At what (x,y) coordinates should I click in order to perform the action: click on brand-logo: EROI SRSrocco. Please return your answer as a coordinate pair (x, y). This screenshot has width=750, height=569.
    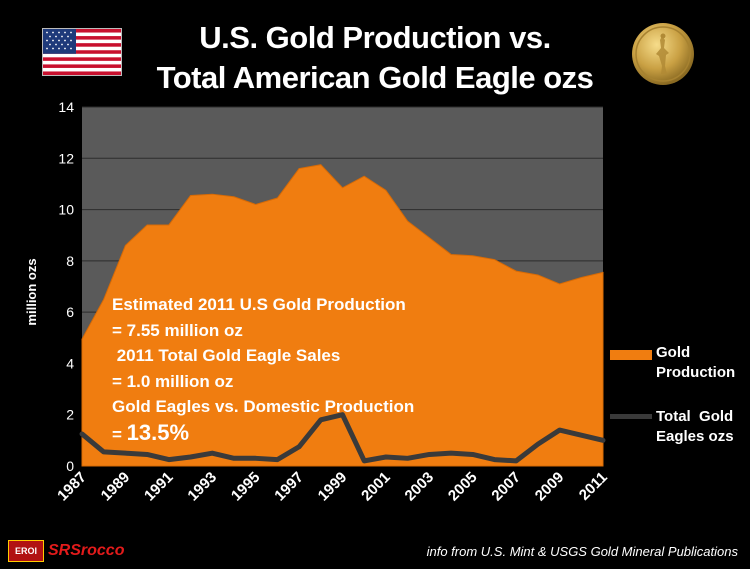
    Looking at the image, I should click on (66, 551).